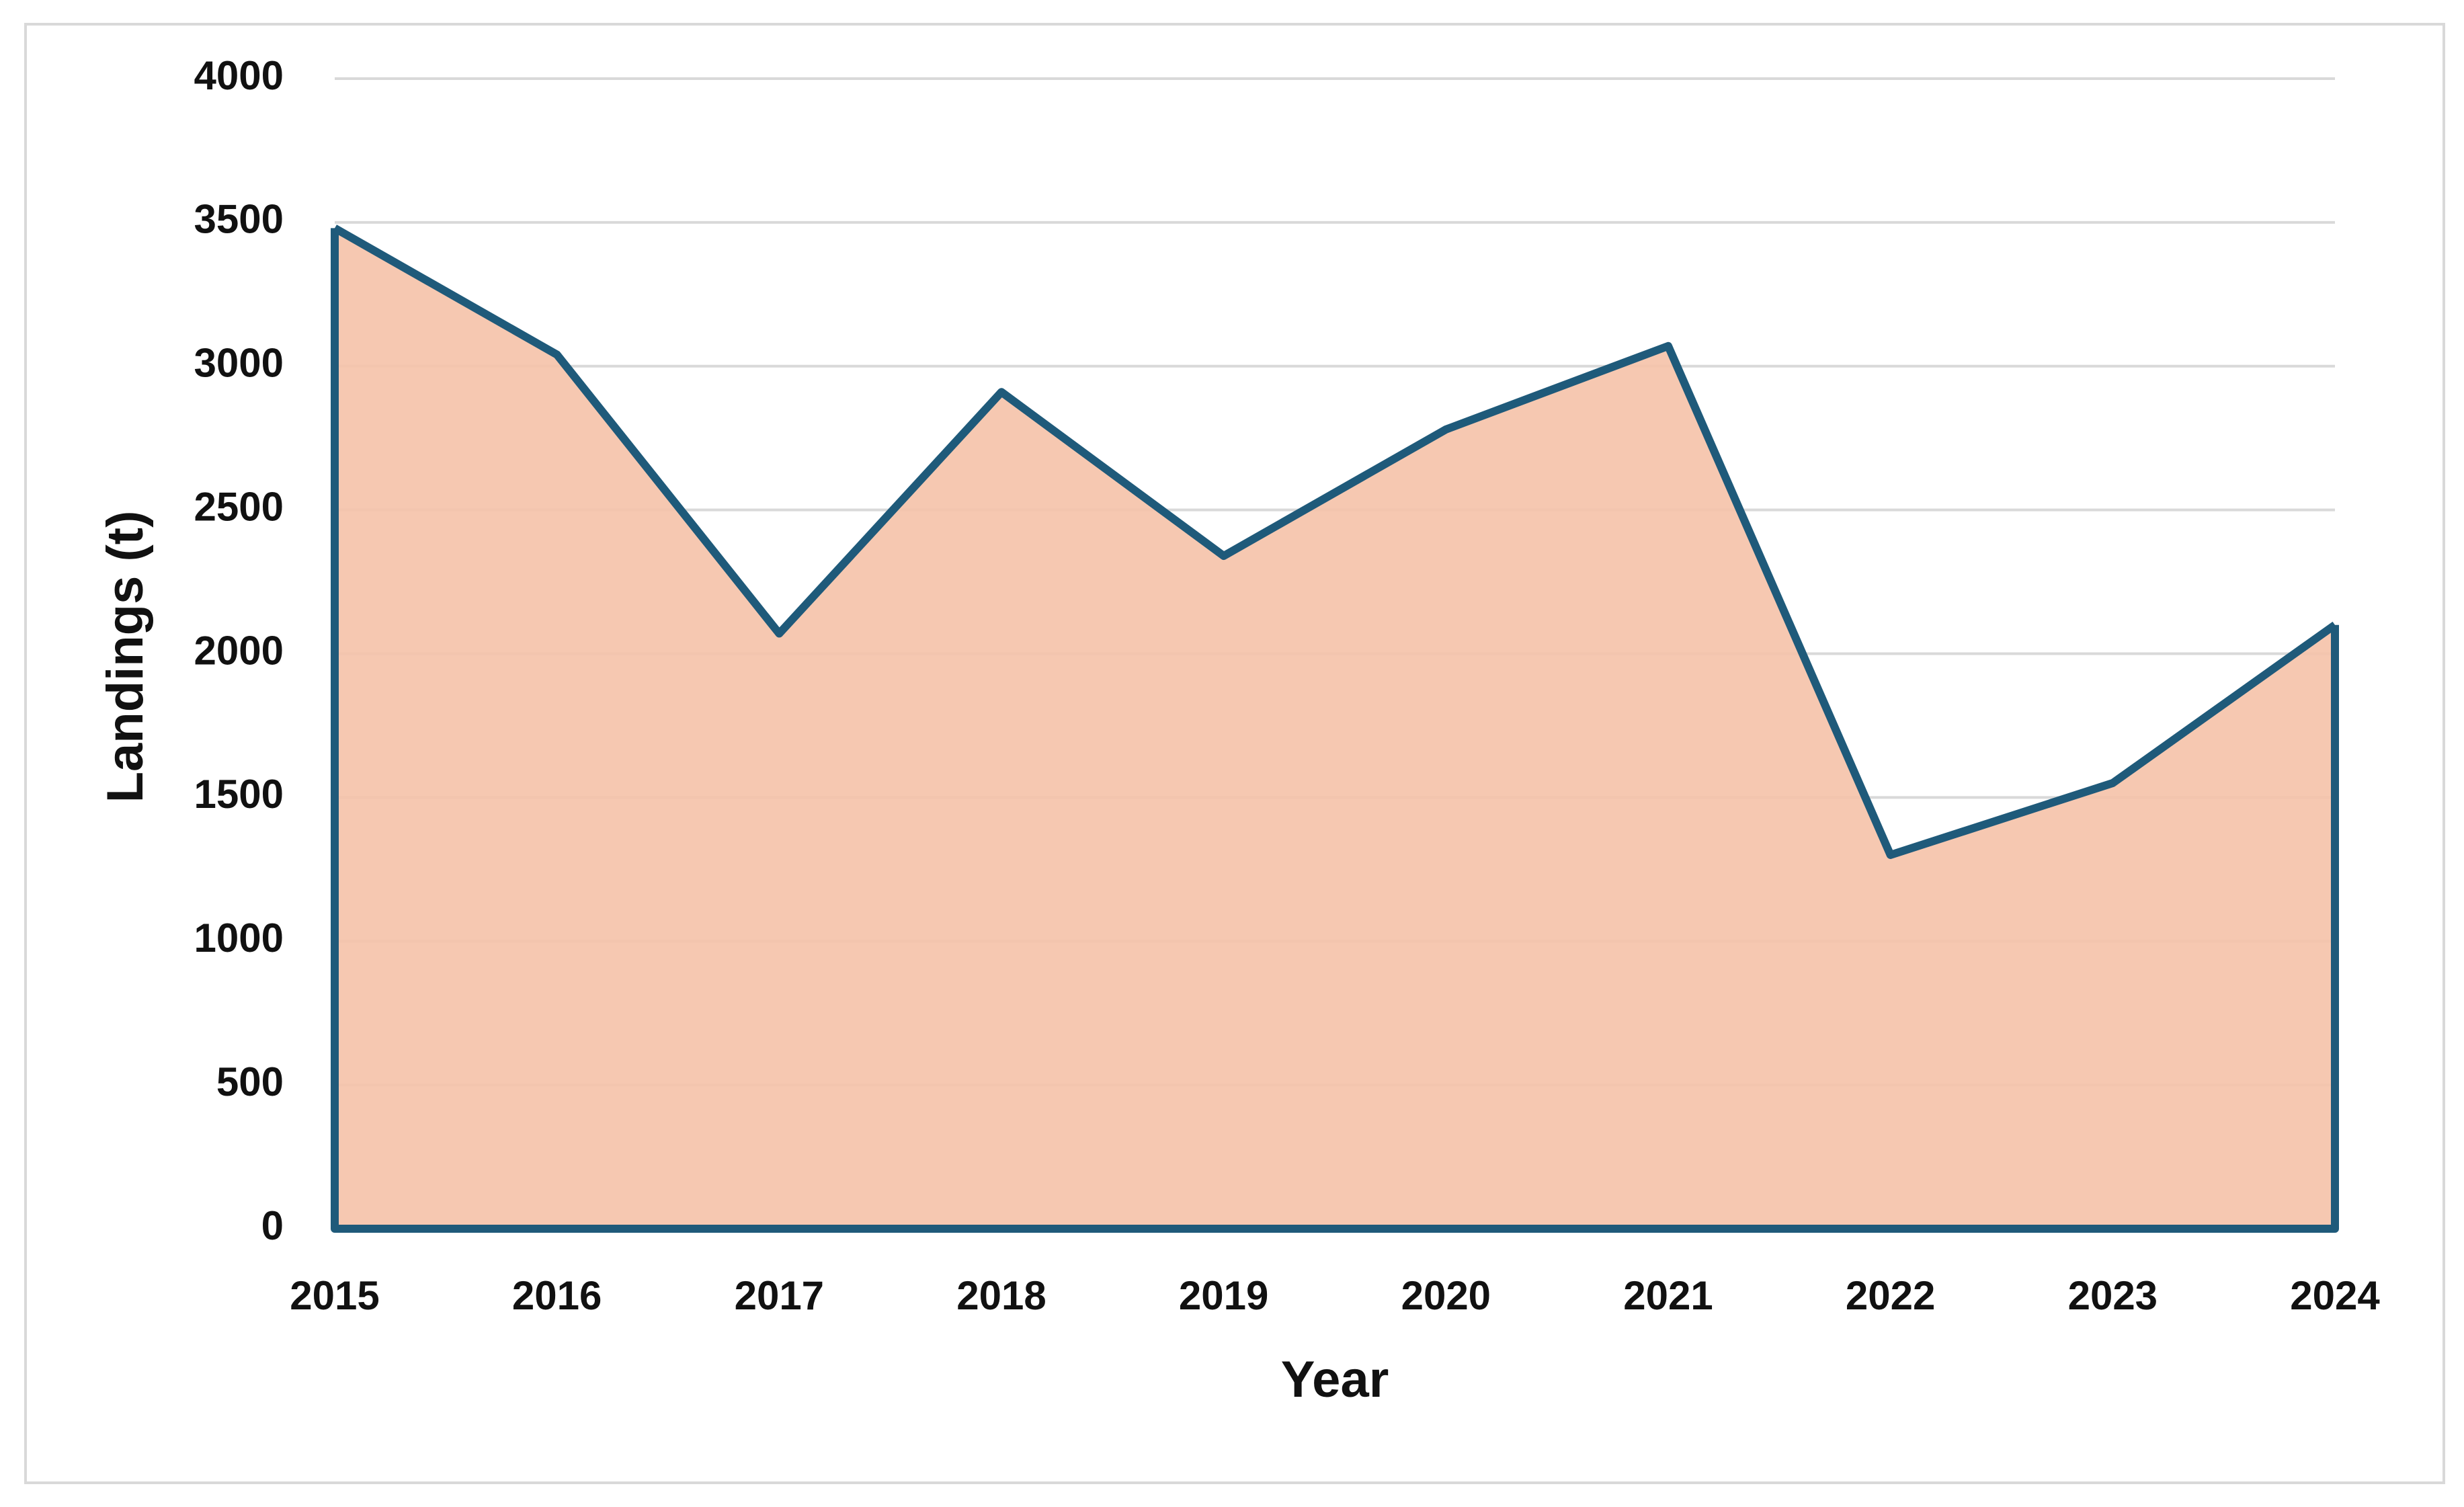 Image resolution: width=2464 pixels, height=1507 pixels. What do you see at coordinates (1668, 1295) in the screenshot?
I see `x-tick-label: 2021` at bounding box center [1668, 1295].